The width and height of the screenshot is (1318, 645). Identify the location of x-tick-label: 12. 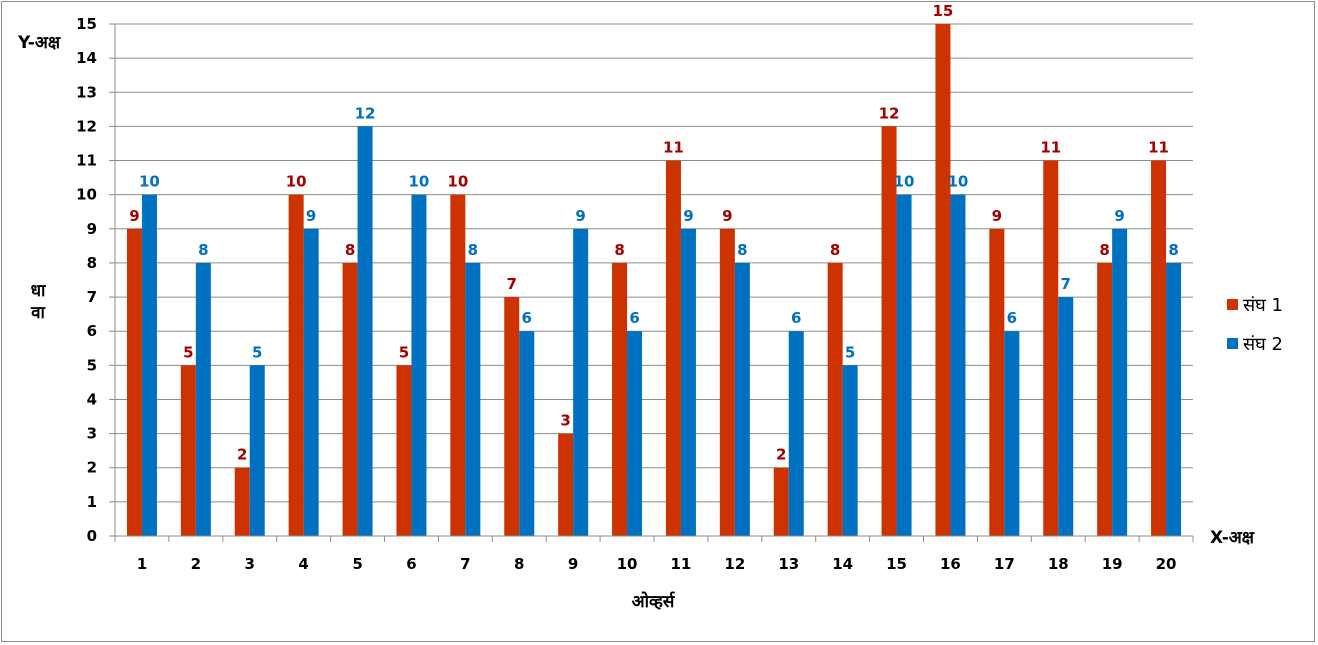
(734, 564).